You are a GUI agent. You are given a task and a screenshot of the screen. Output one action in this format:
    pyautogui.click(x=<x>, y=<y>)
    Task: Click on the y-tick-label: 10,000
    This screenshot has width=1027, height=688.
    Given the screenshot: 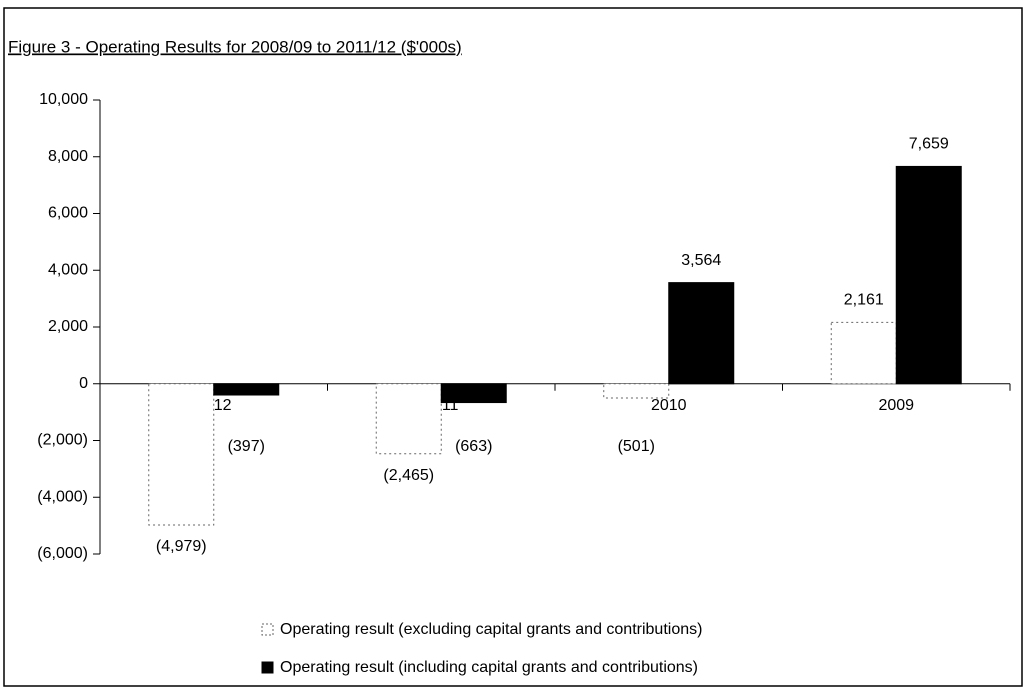 What is the action you would take?
    pyautogui.click(x=63, y=99)
    